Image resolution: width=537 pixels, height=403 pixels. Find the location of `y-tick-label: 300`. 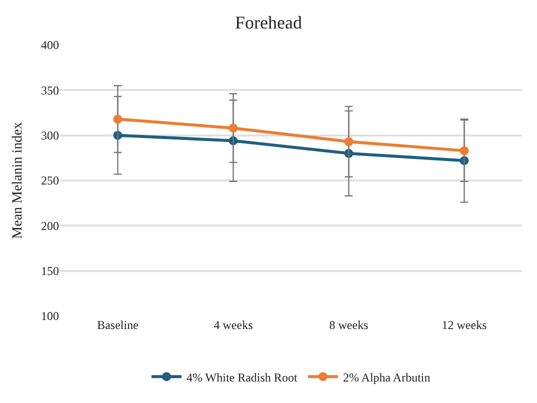

y-tick-label: 300 is located at coordinates (50, 135).